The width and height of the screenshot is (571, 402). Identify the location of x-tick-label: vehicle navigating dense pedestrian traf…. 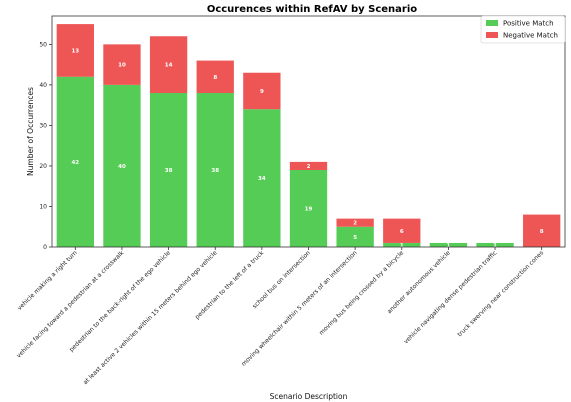
(451, 297).